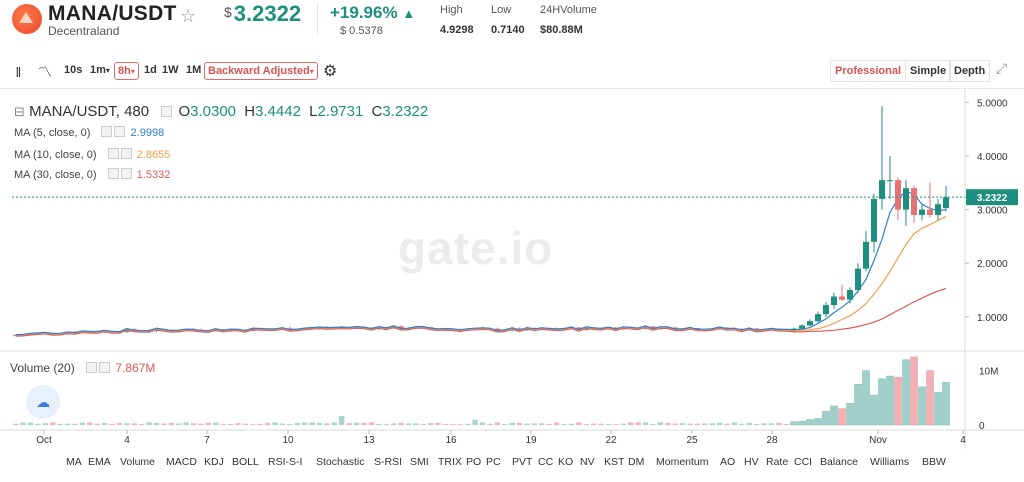 The width and height of the screenshot is (1024, 482). I want to click on indicator-pc: PC, so click(493, 462).